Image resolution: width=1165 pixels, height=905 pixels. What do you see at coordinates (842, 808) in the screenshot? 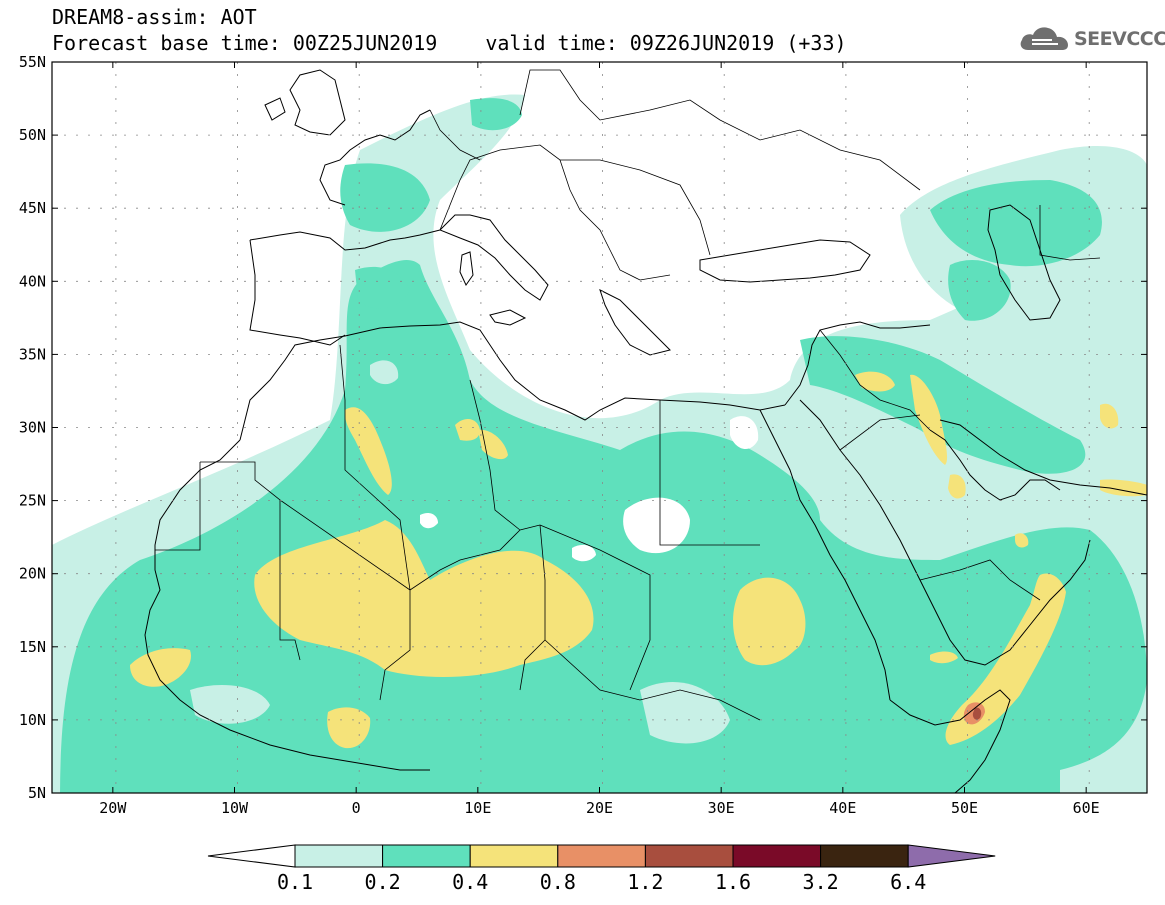
I see `lon-tick-label: 40E` at bounding box center [842, 808].